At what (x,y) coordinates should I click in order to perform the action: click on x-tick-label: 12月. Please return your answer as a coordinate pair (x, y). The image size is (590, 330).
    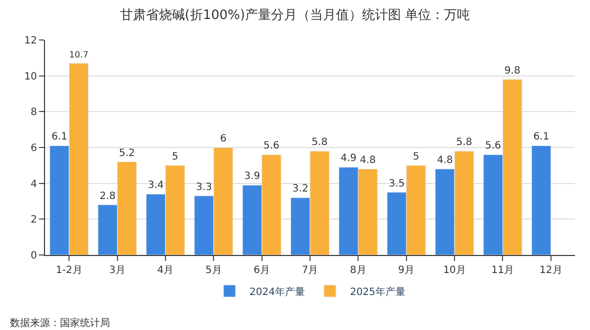
    Looking at the image, I should click on (551, 270).